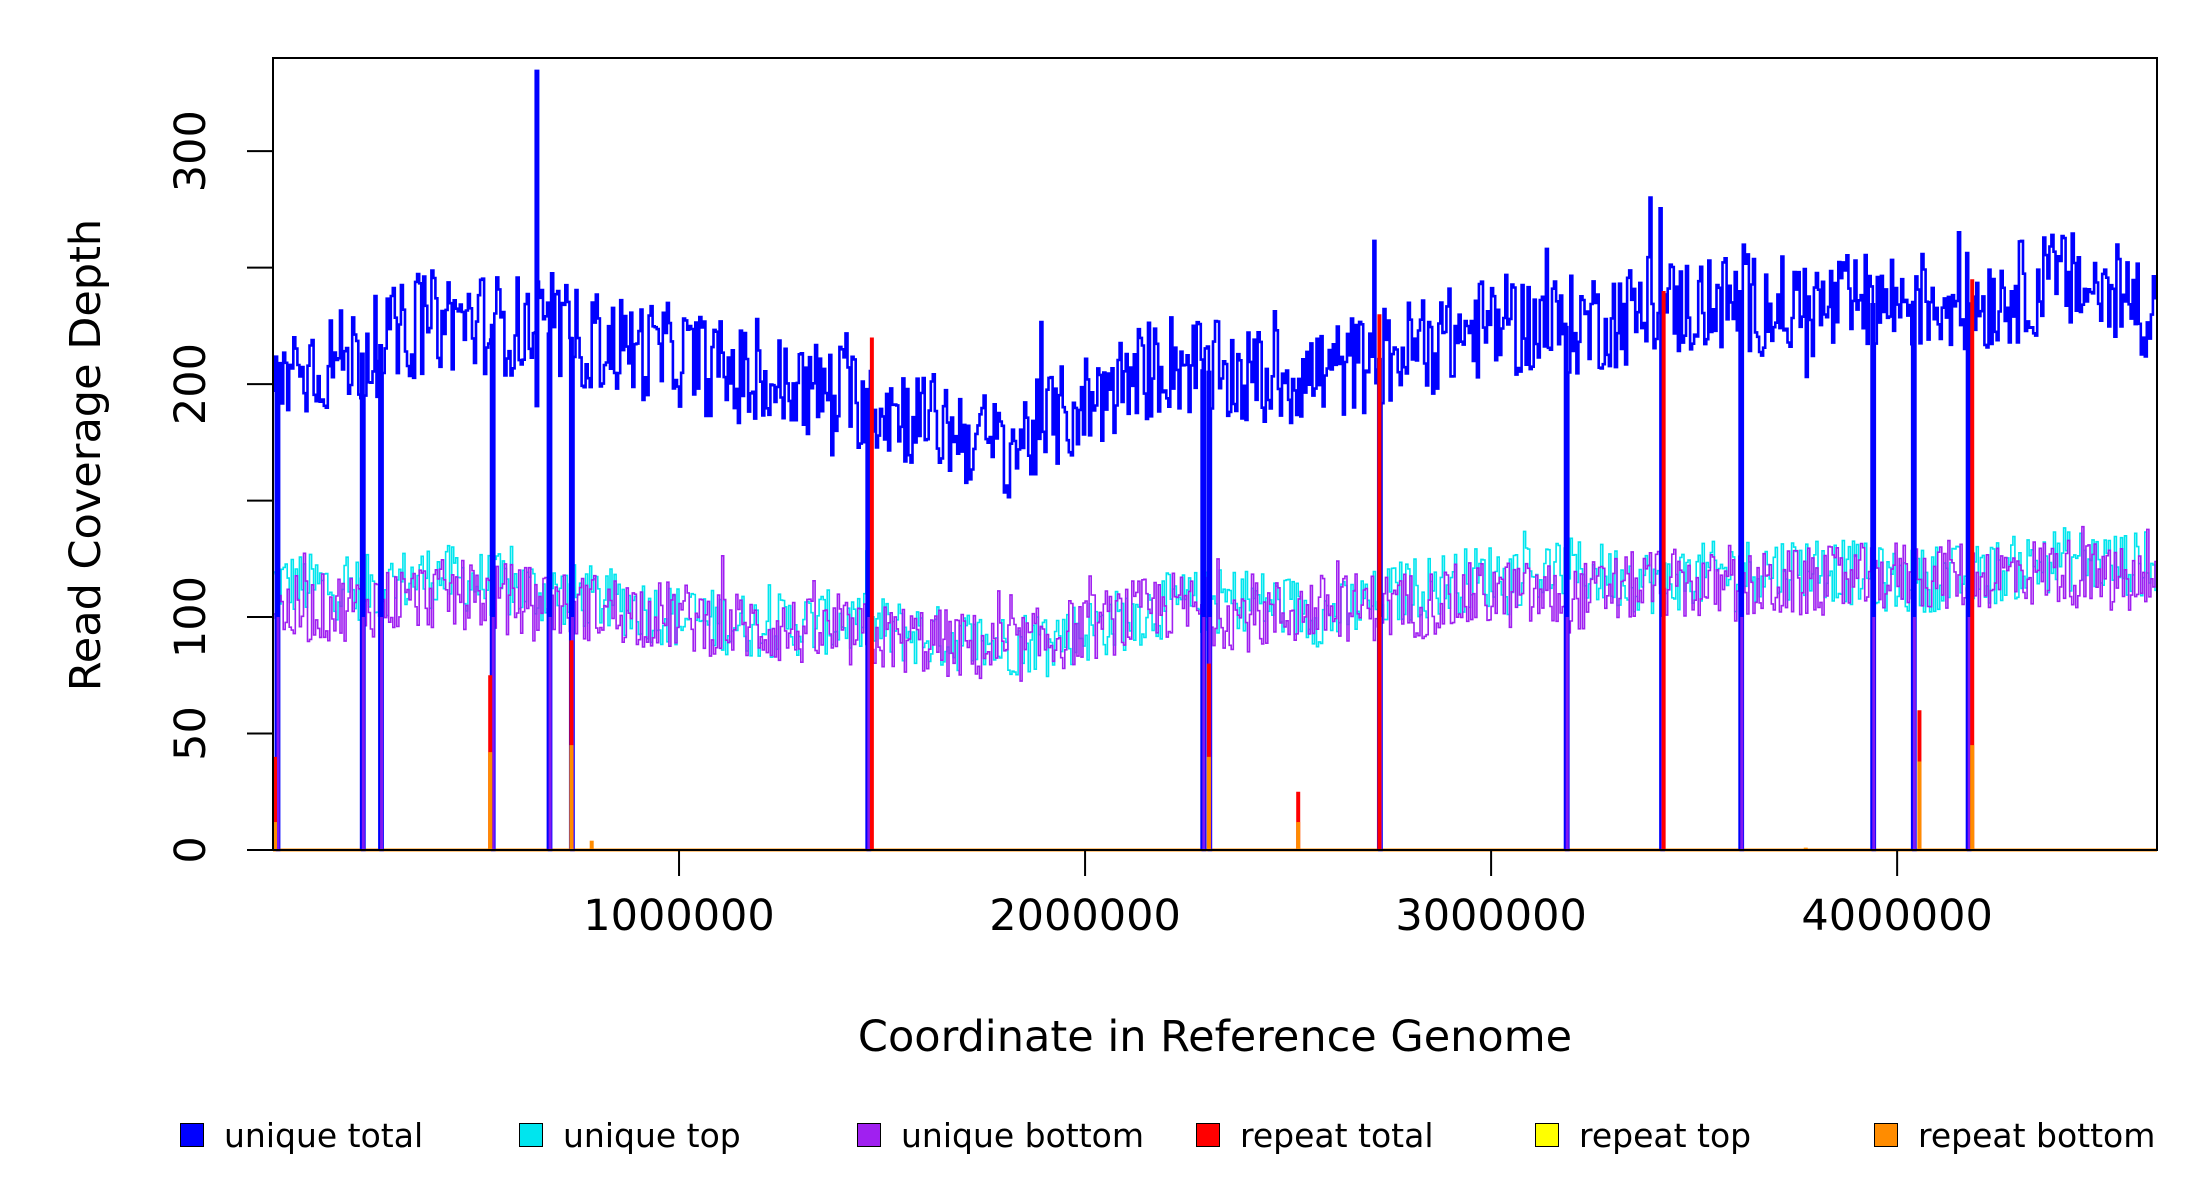 Image resolution: width=2200 pixels, height=1200 pixels. I want to click on legend-item-repeat-total: repeat total, so click(1315, 1135).